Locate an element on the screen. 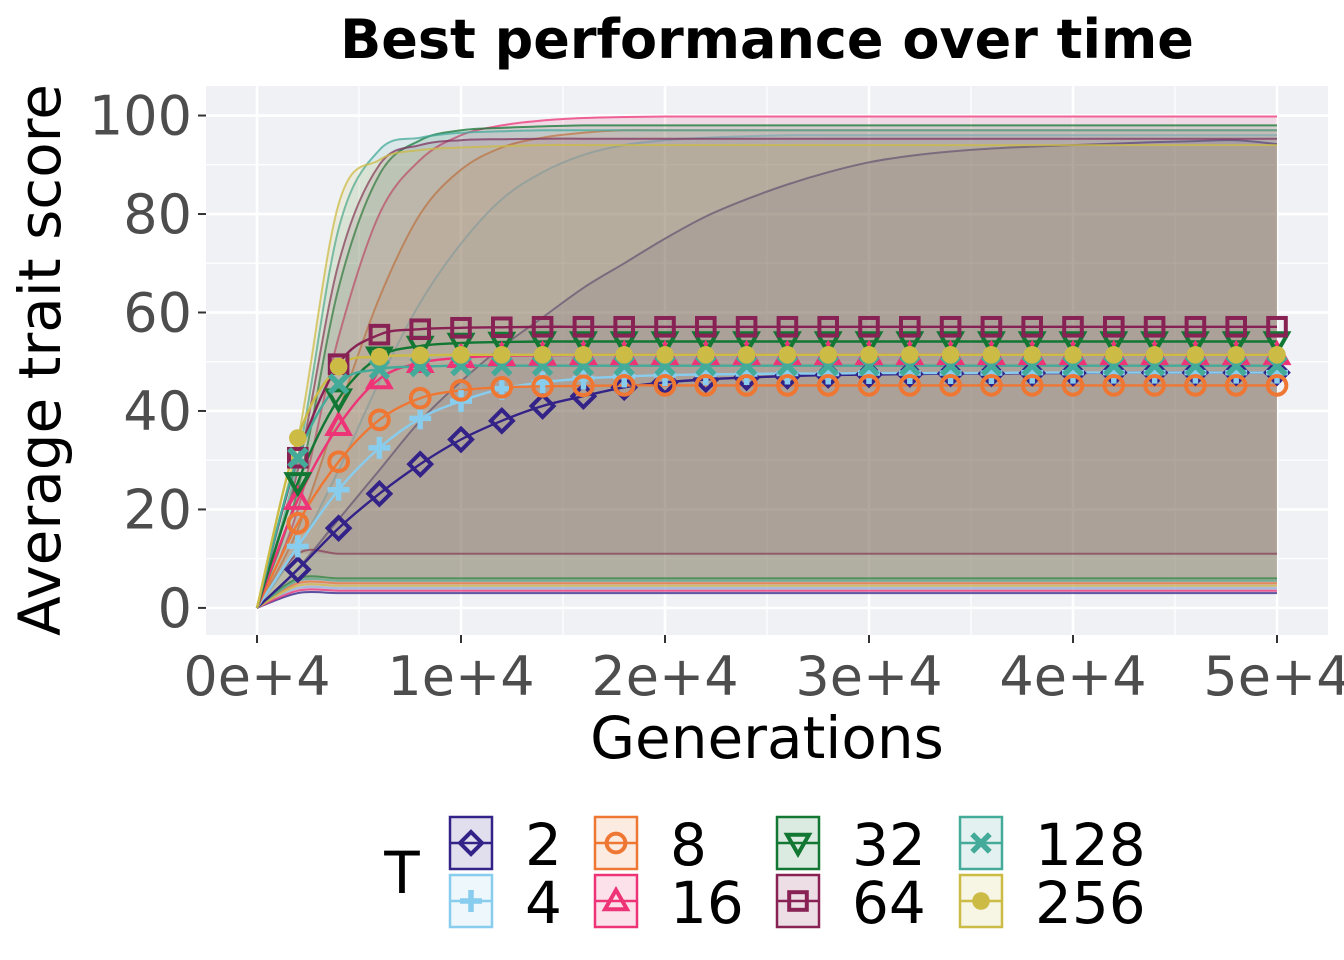  y-tick-label: 80 is located at coordinates (157, 214).